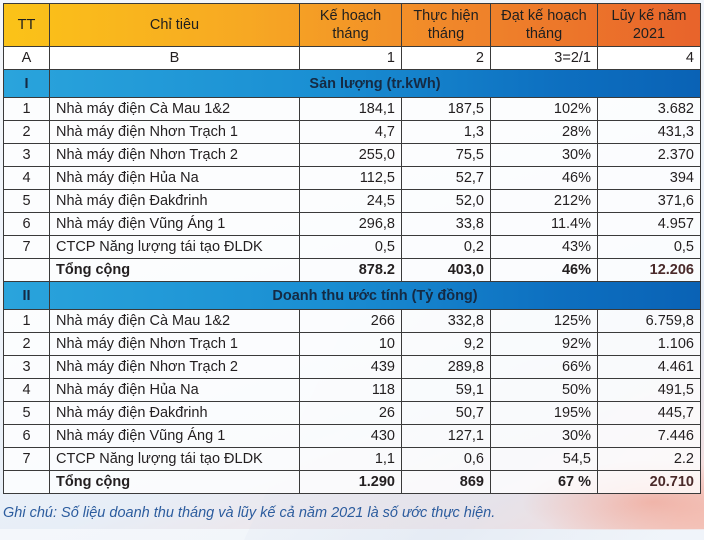 This screenshot has height=540, width=704. Describe the element at coordinates (446, 132) in the screenshot. I see `row-actual: 1,3` at that location.